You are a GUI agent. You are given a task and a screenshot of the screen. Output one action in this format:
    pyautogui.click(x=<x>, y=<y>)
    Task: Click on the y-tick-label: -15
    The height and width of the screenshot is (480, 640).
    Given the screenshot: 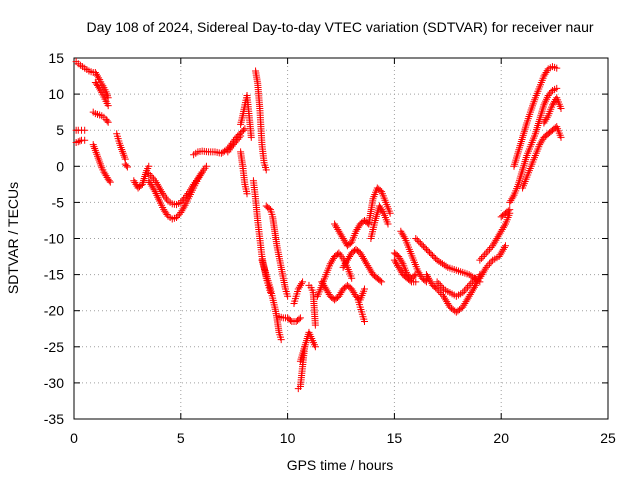 What is the action you would take?
    pyautogui.click(x=54, y=275)
    